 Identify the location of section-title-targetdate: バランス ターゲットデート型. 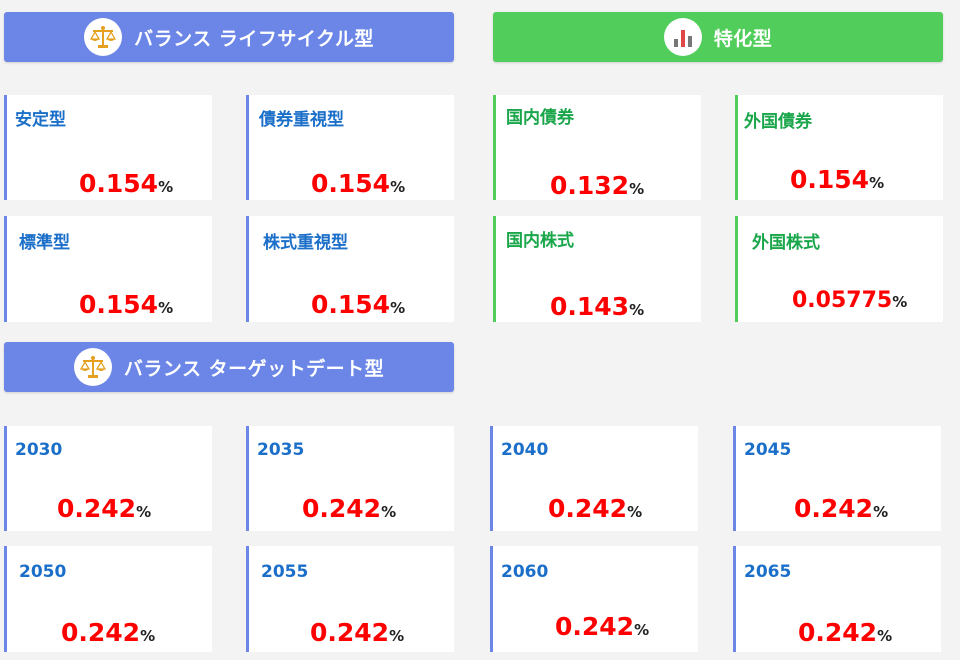
(254, 368).